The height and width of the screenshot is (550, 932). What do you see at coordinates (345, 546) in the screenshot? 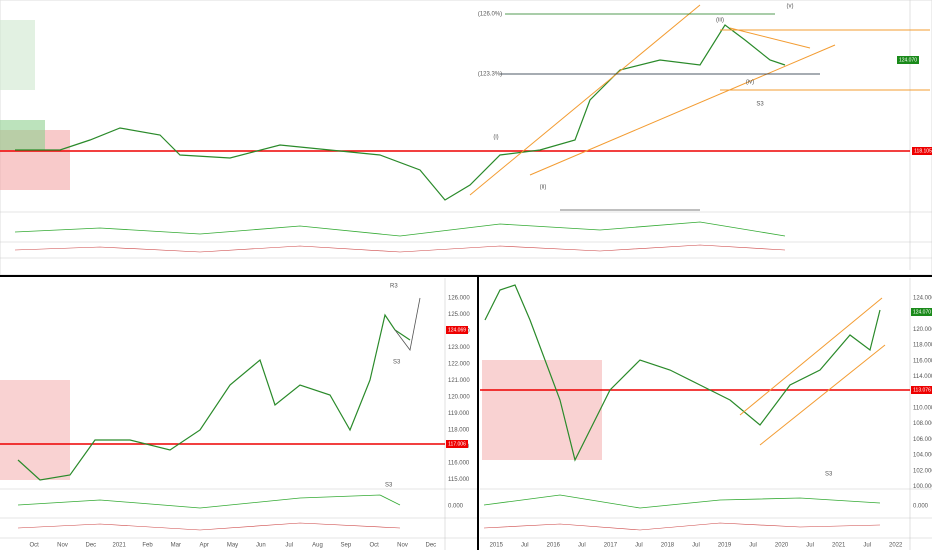
I see `x-tick-label: Sep` at bounding box center [345, 546].